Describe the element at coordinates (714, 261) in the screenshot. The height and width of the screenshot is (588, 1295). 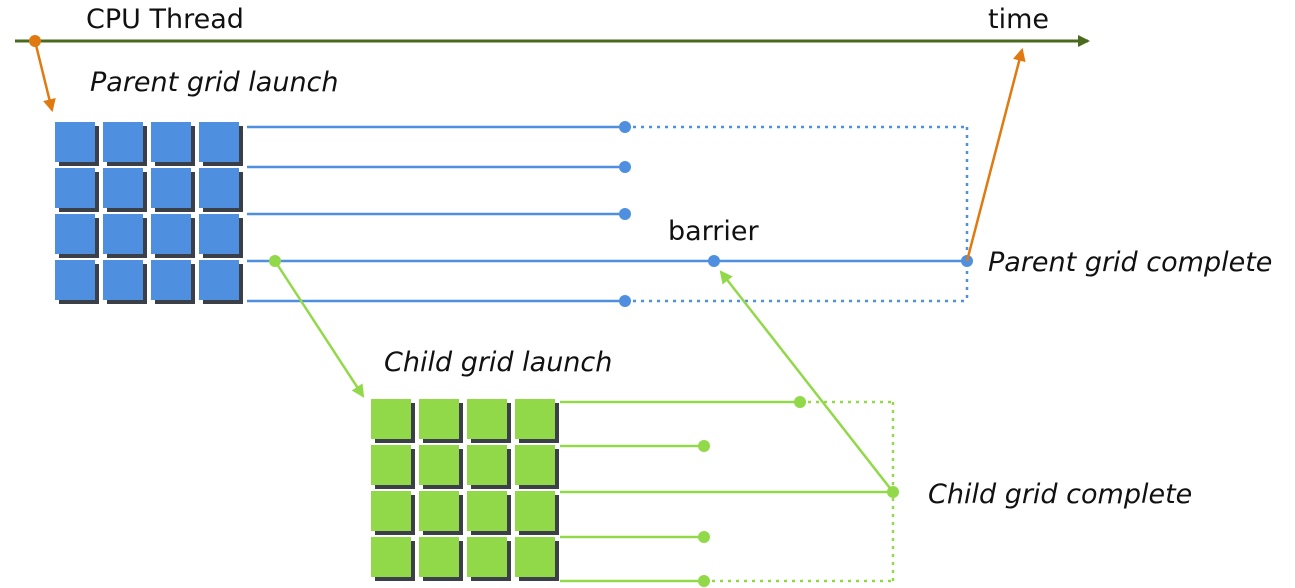
I see `barrier-dot` at that location.